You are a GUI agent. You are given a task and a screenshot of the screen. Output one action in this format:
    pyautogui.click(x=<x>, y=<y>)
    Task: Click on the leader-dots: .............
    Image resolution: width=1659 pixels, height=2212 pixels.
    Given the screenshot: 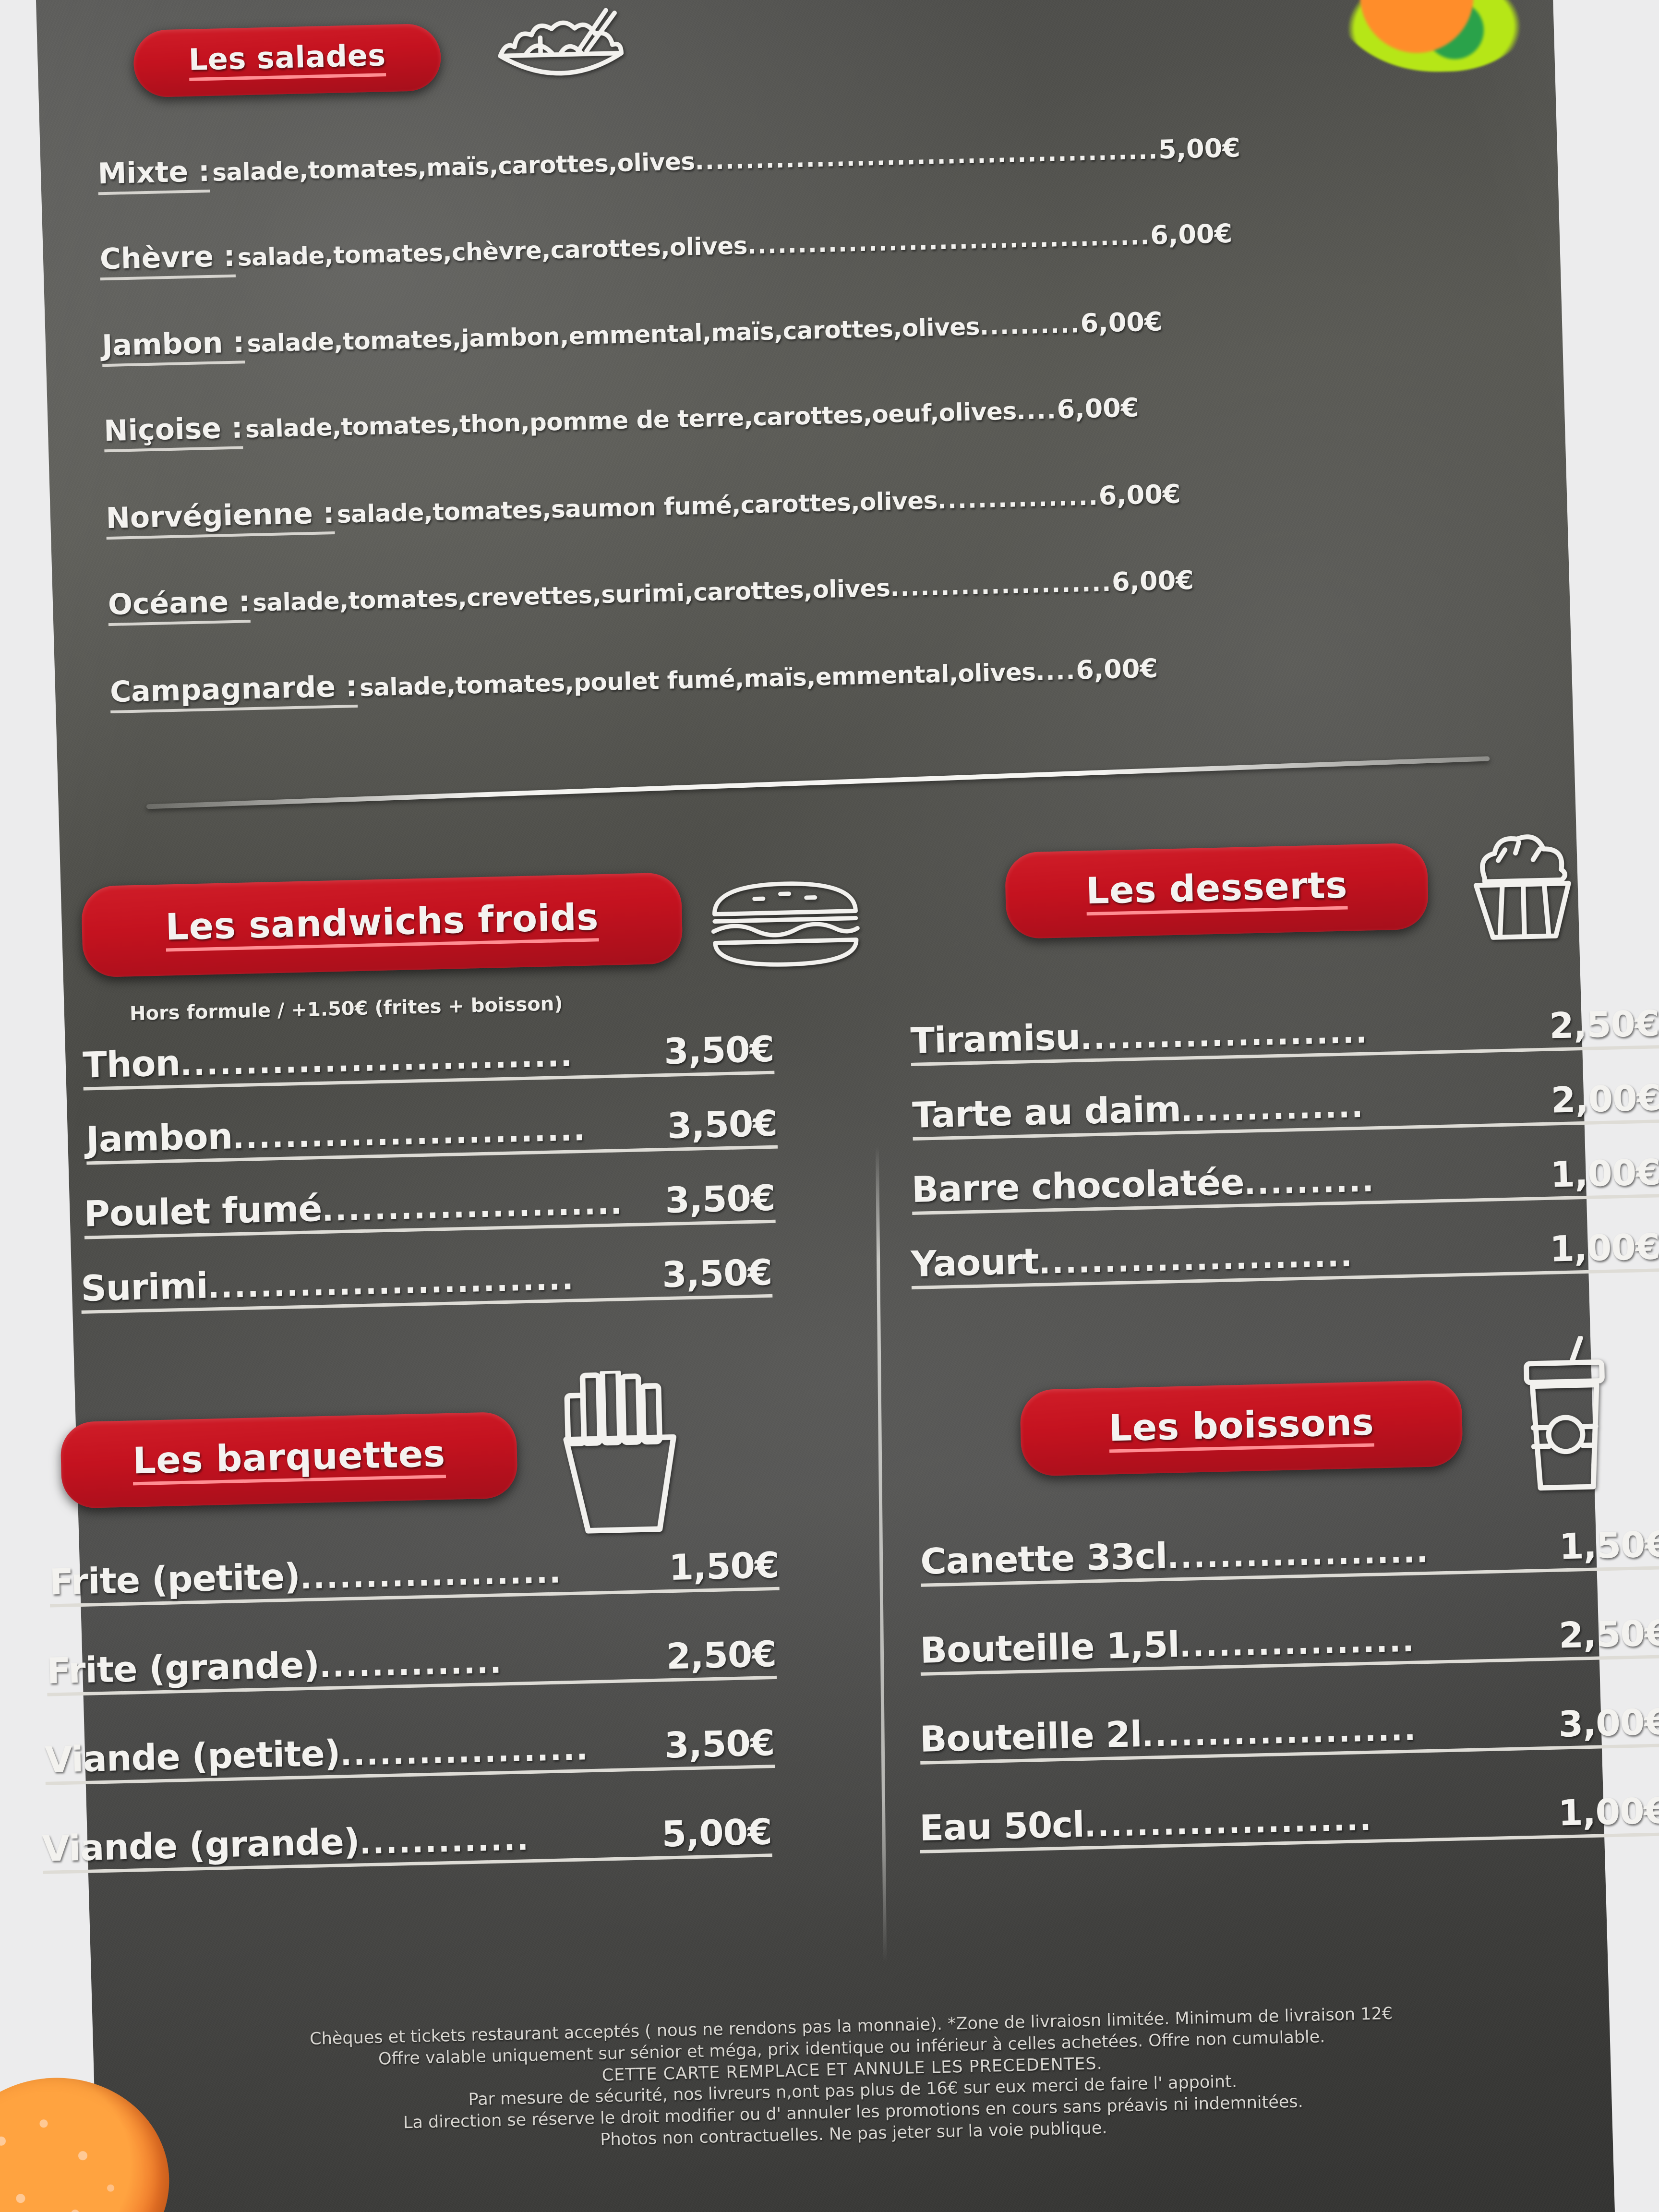 What is the action you would take?
    pyautogui.click(x=444, y=1842)
    